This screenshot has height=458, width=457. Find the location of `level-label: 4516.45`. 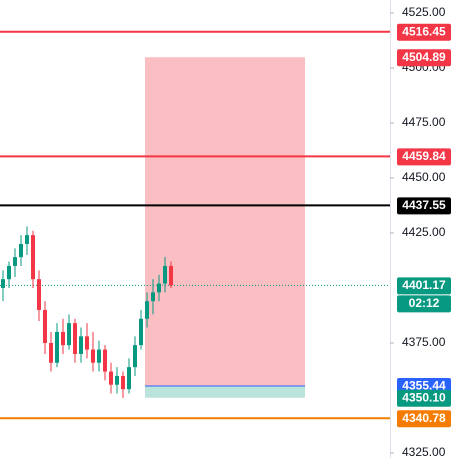

level-label: 4516.45 is located at coordinates (424, 31).